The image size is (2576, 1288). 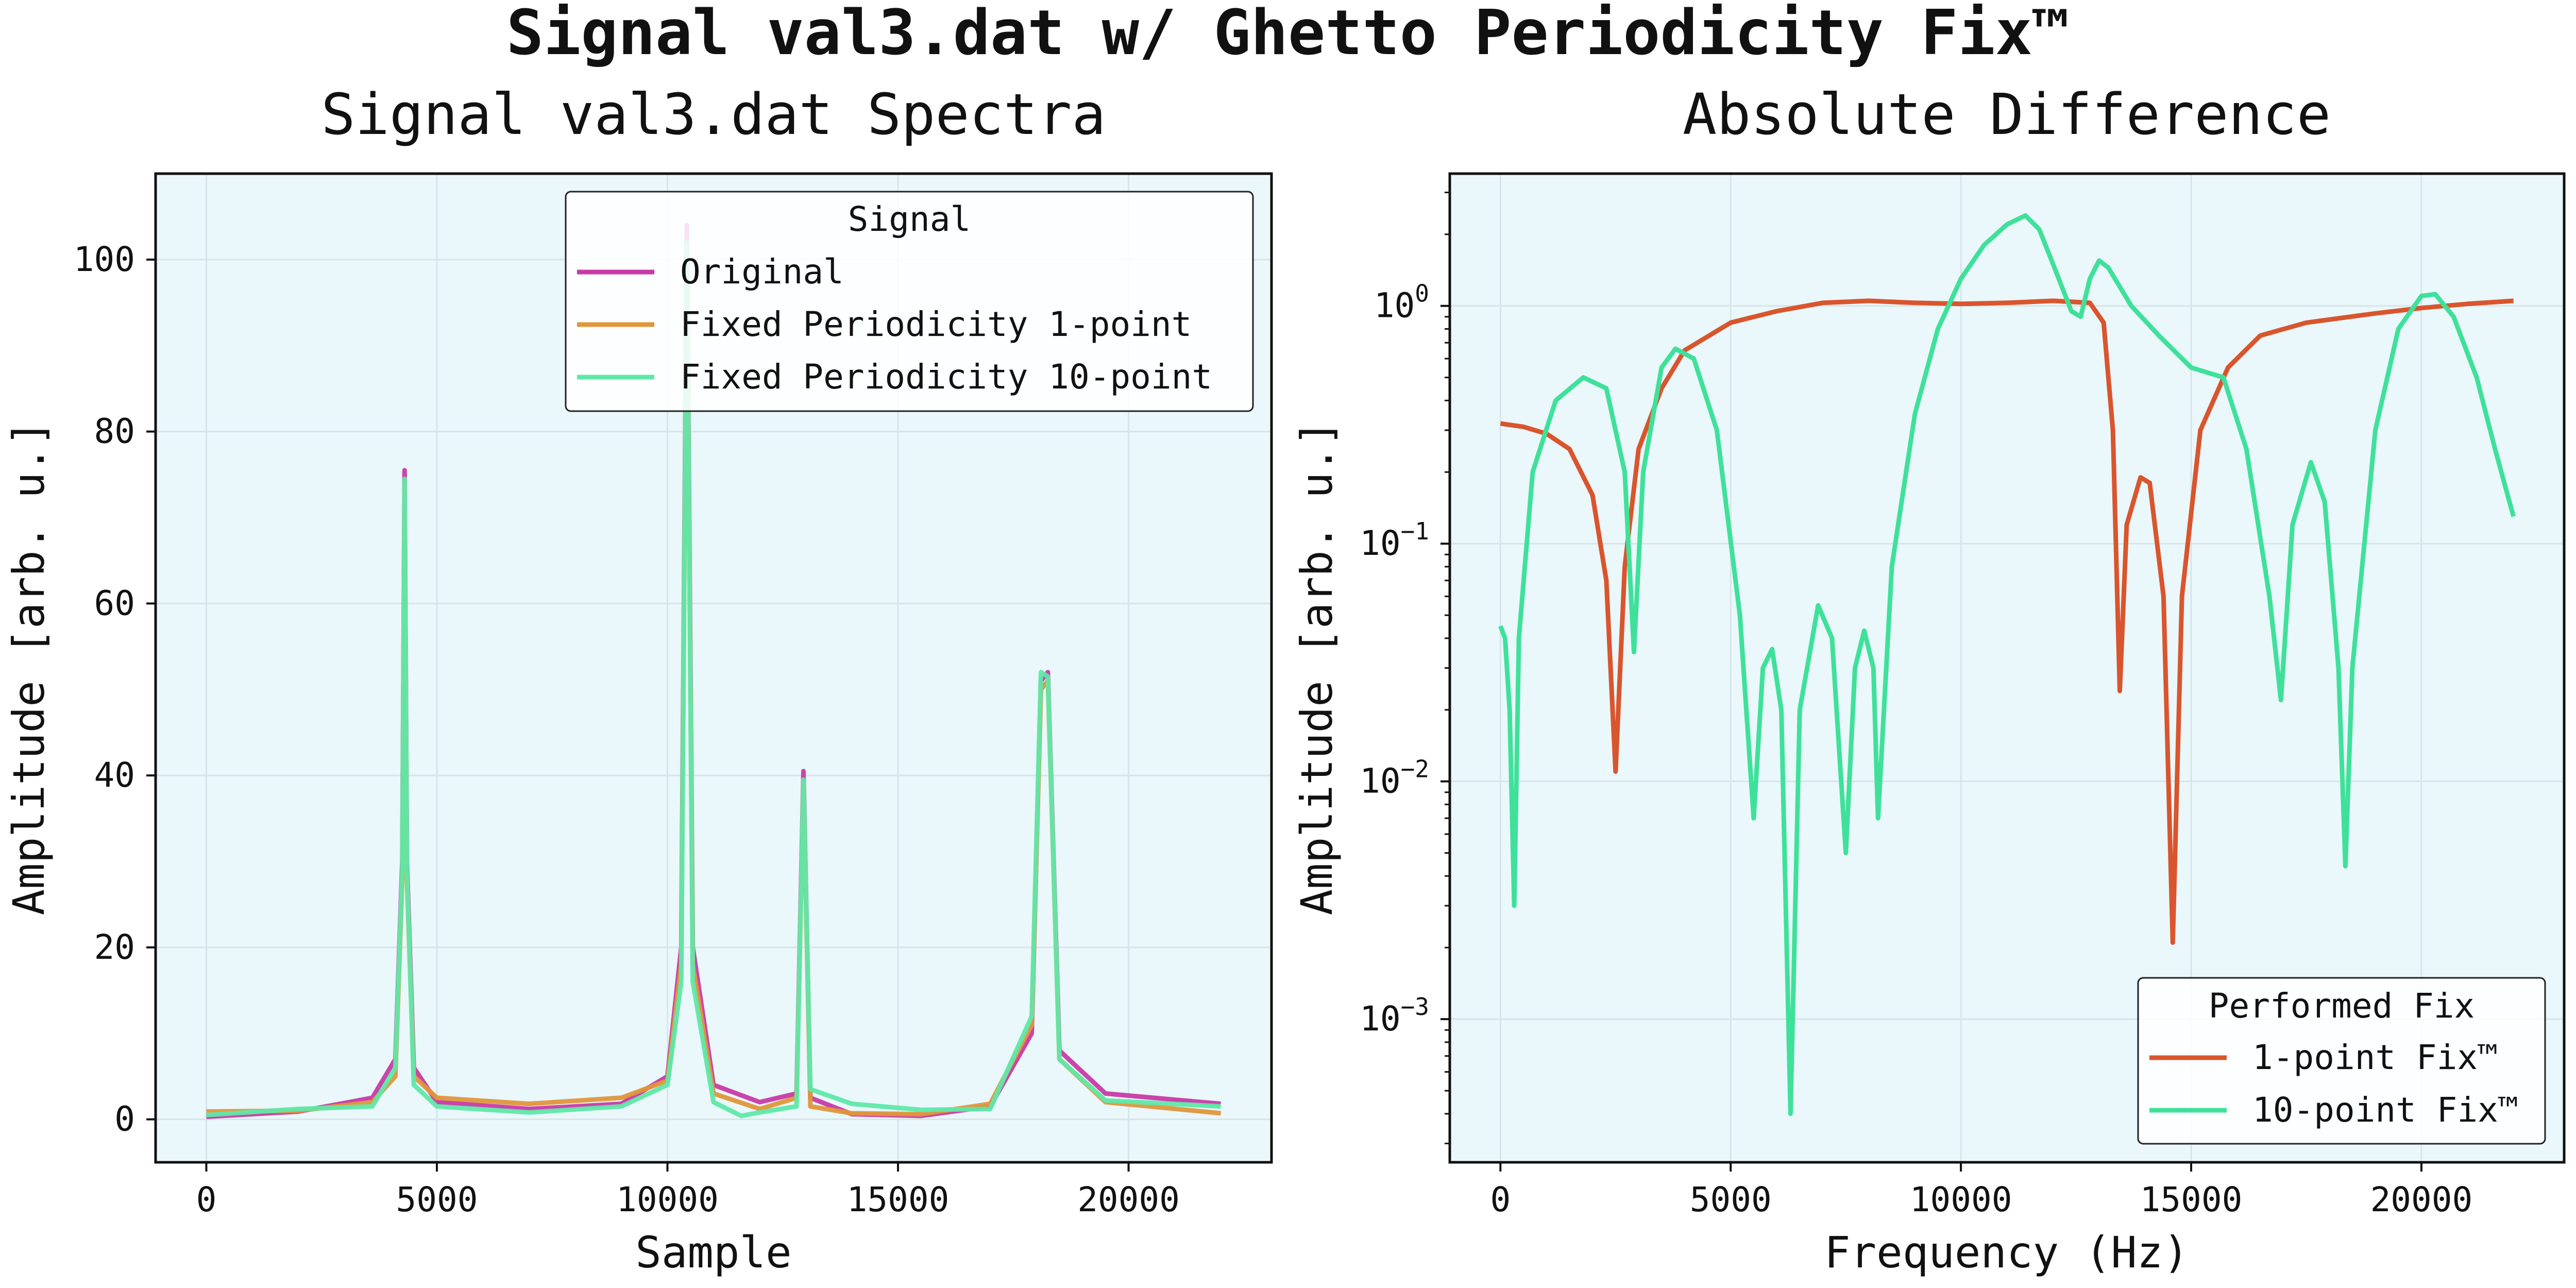 What do you see at coordinates (936, 324) in the screenshot?
I see `legend-label-fixed-1pt: Fixed Periodicity 1-point` at bounding box center [936, 324].